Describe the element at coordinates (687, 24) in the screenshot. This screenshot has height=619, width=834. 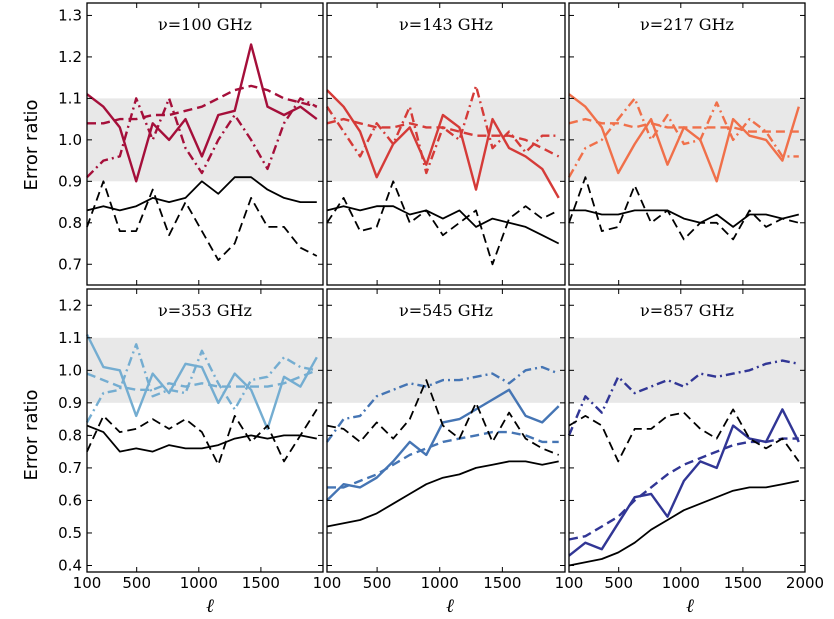
I see `panel-title: ν=217 GHz` at that location.